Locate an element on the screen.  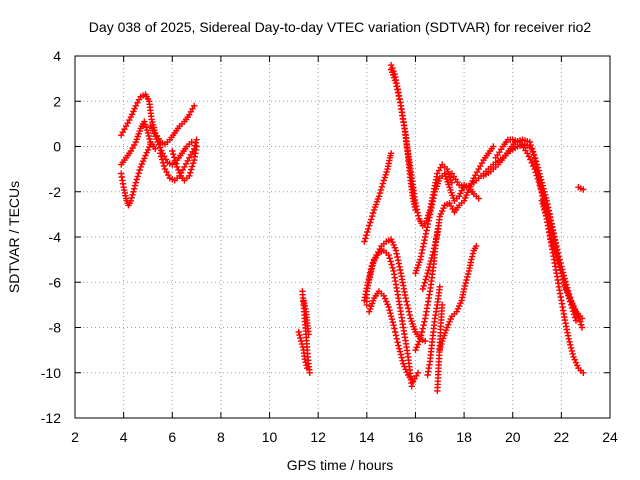
x-tick-label: 12 is located at coordinates (318, 437).